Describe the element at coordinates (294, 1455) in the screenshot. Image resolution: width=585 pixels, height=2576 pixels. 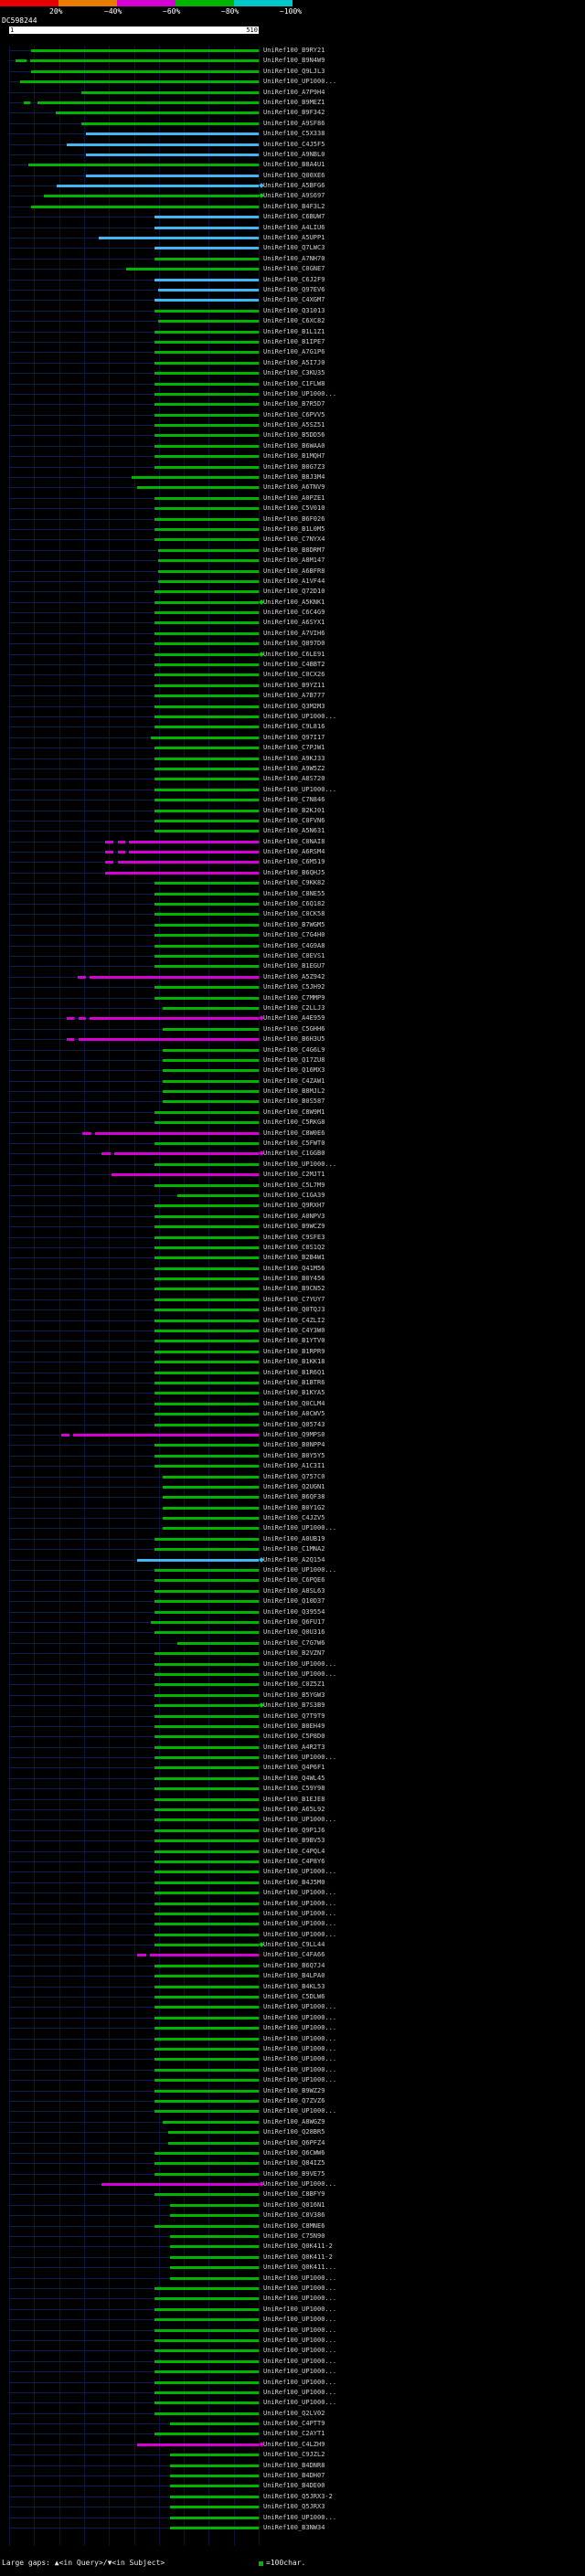
I see `hit-label: UniRef100_B0Y5Y5` at that location.